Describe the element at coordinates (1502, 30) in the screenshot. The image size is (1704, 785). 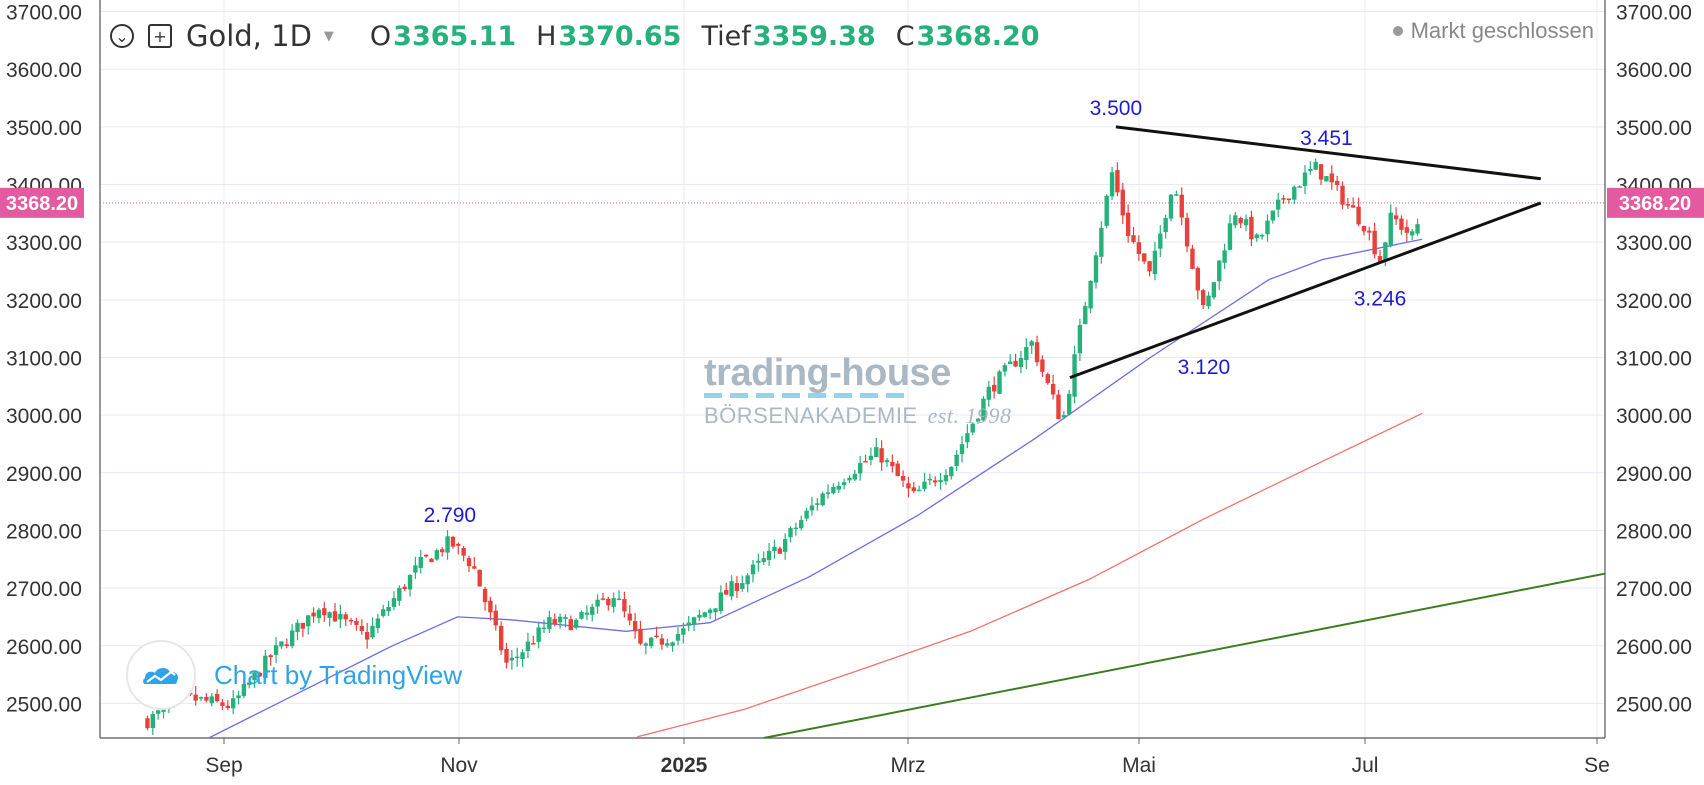
I see `market-status-text: Markt geschlossen` at that location.